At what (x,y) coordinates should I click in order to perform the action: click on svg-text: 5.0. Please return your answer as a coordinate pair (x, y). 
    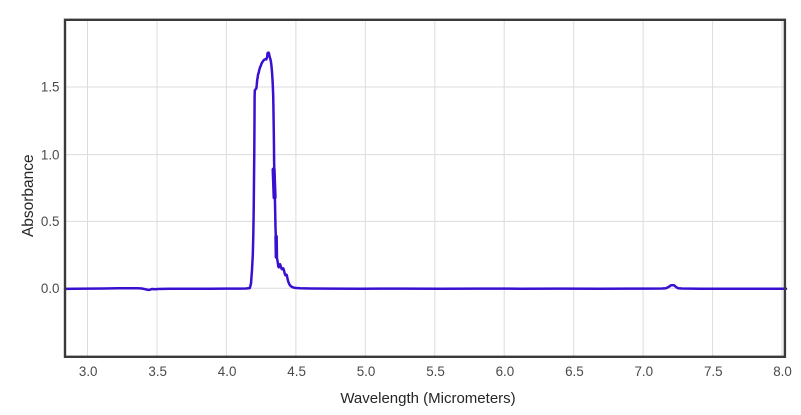
    Looking at the image, I should click on (366, 371).